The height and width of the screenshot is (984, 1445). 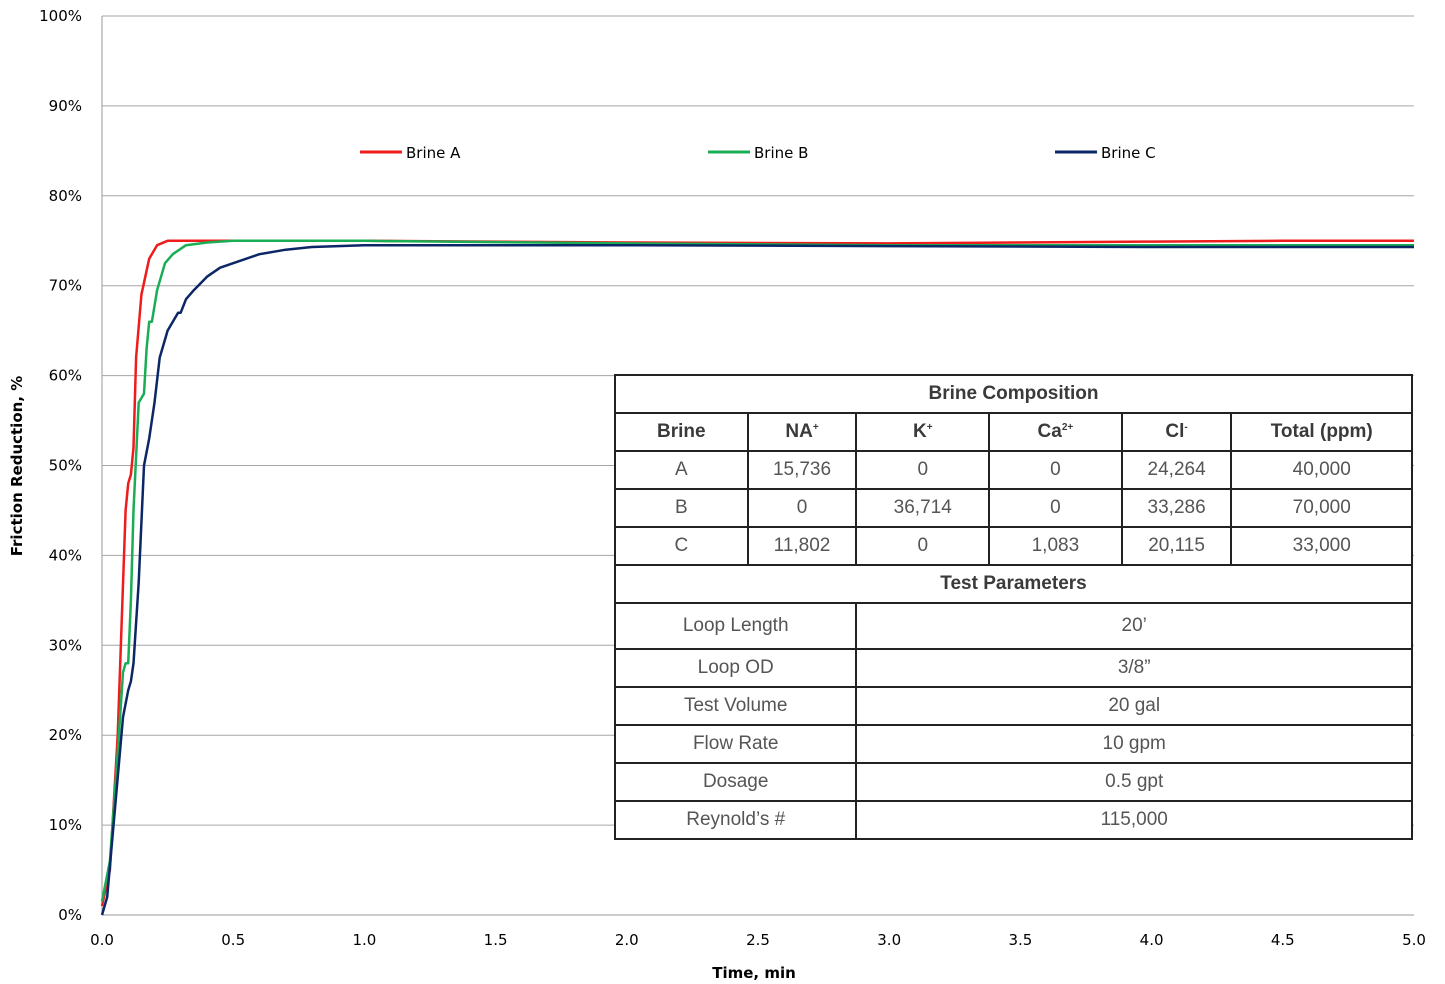 I want to click on y-tick-label: 30%, so click(x=65, y=645).